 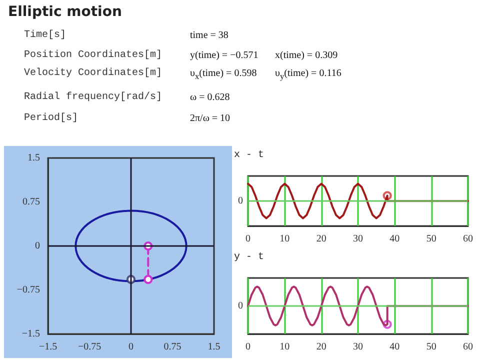 I want to click on y-tick-label: 0.75, so click(x=31, y=202).